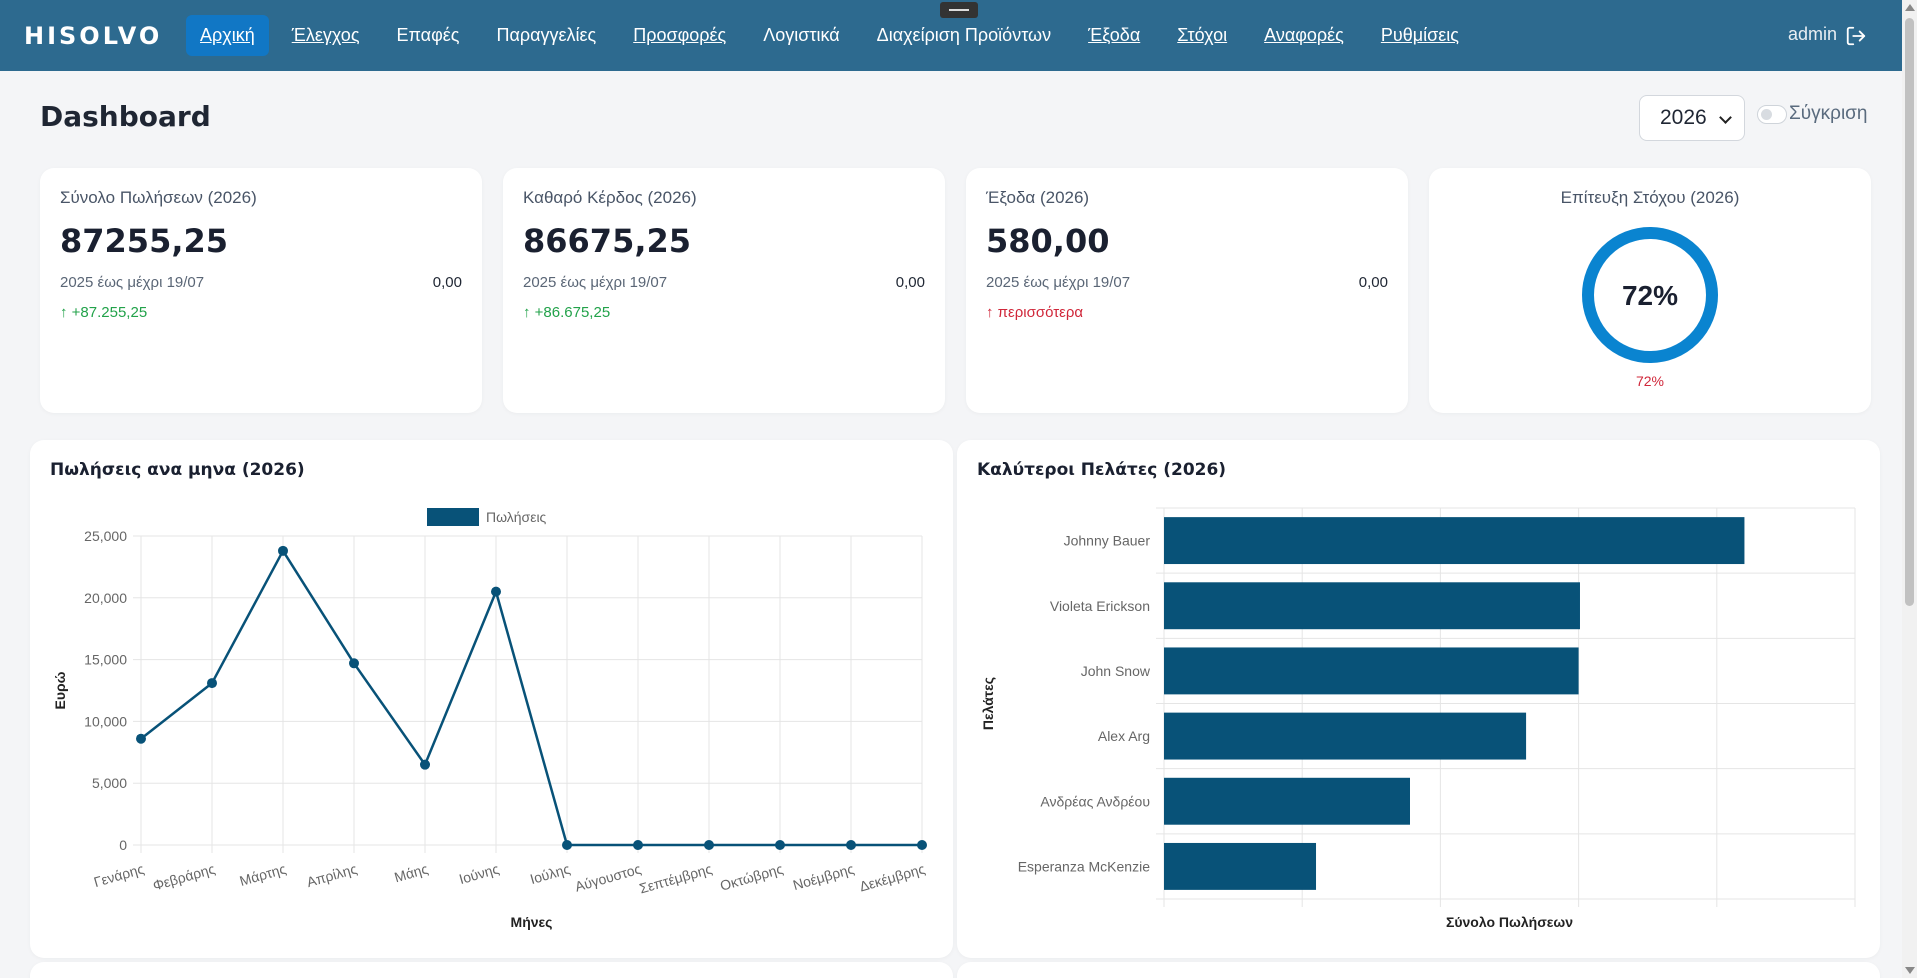  Describe the element at coordinates (93, 35) in the screenshot. I see `brand-logo: HISOLVO` at that location.